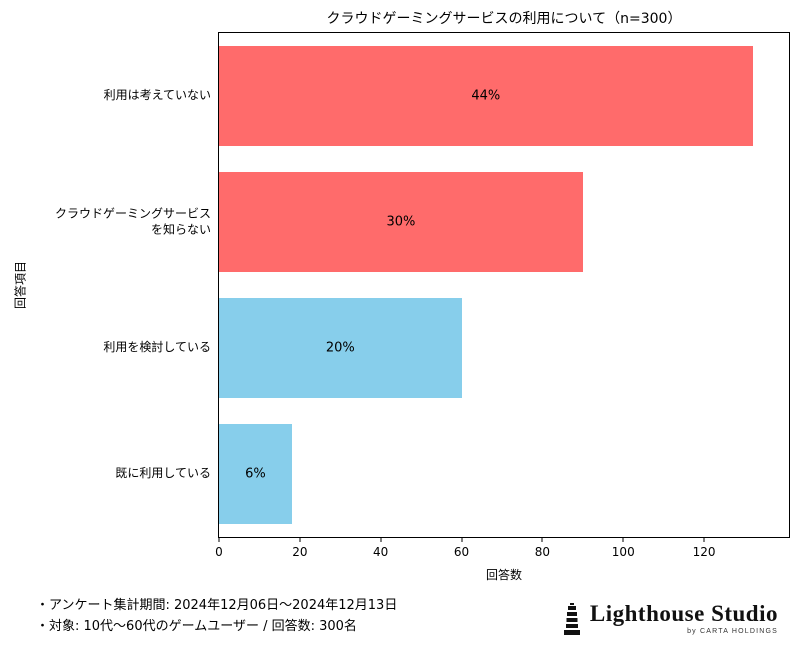 Image resolution: width=804 pixels, height=662 pixels. I want to click on logo-text: Lighthouse Studio, so click(683, 613).